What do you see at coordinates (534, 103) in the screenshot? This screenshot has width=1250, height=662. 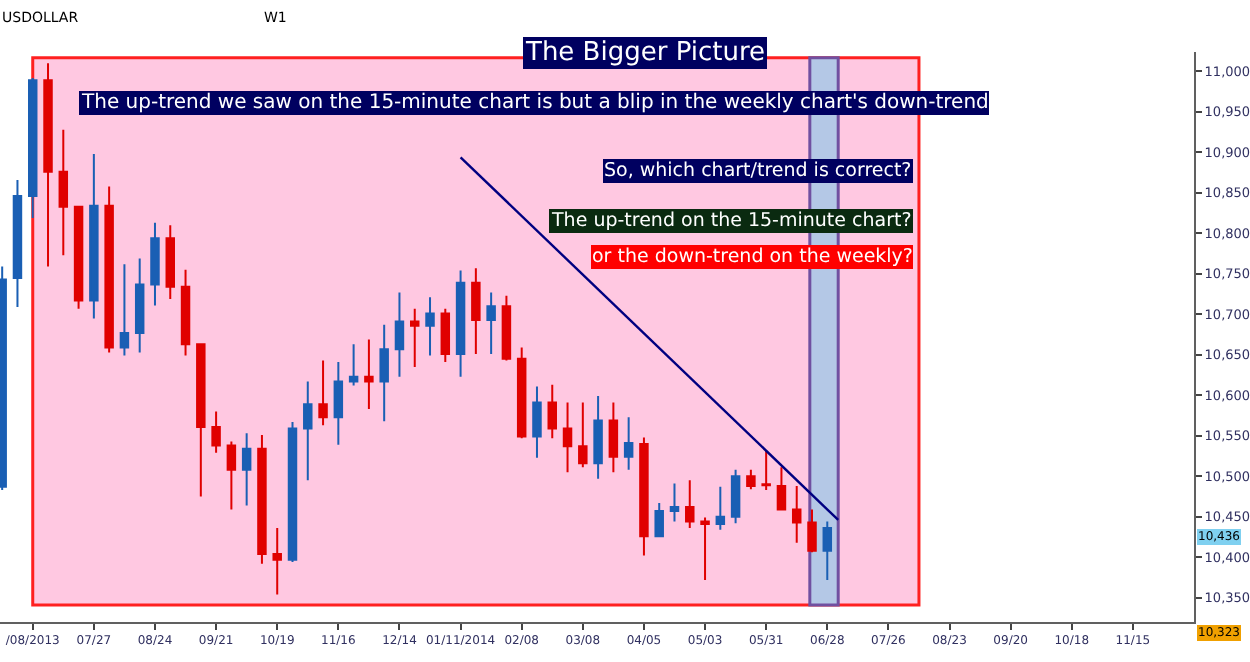 I see `annotation: The up-trend we saw on the 15-minute chart is but a blip in the weekly chart's down-trend` at bounding box center [534, 103].